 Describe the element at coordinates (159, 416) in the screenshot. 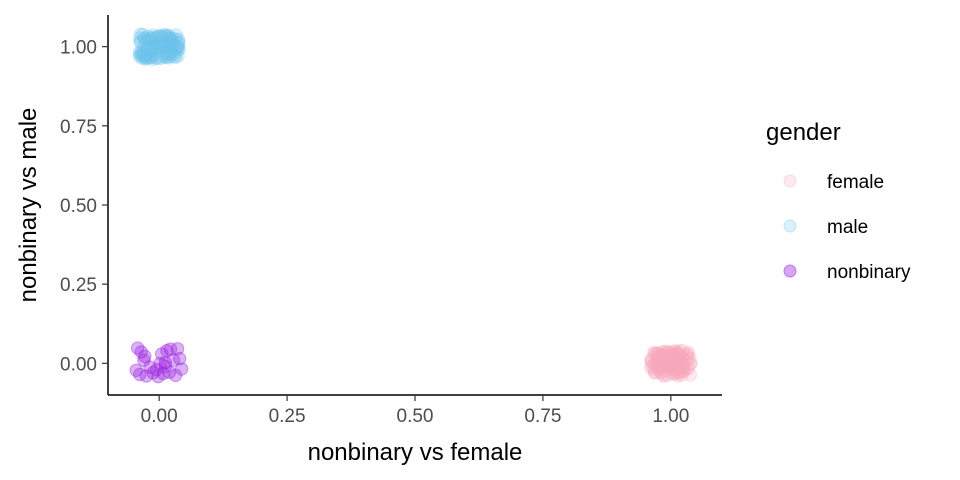

I see `x-tick-label: 0.00` at that location.